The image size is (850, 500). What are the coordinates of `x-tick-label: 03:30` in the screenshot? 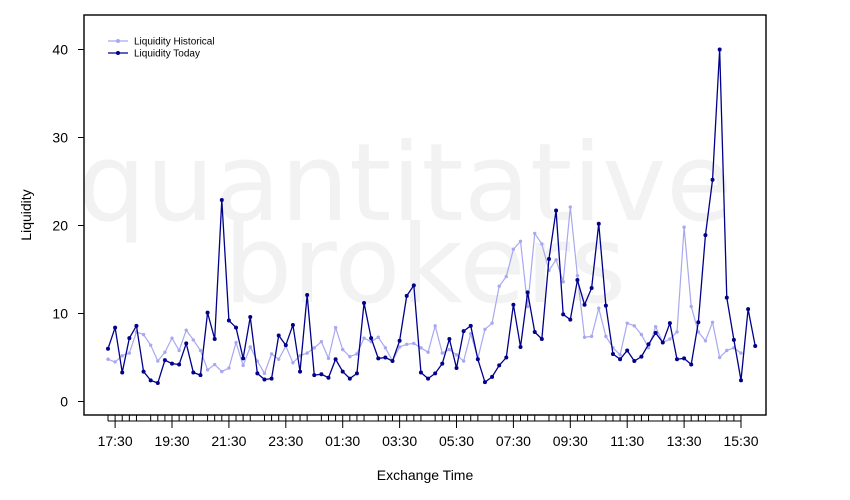 It's located at (399, 441).